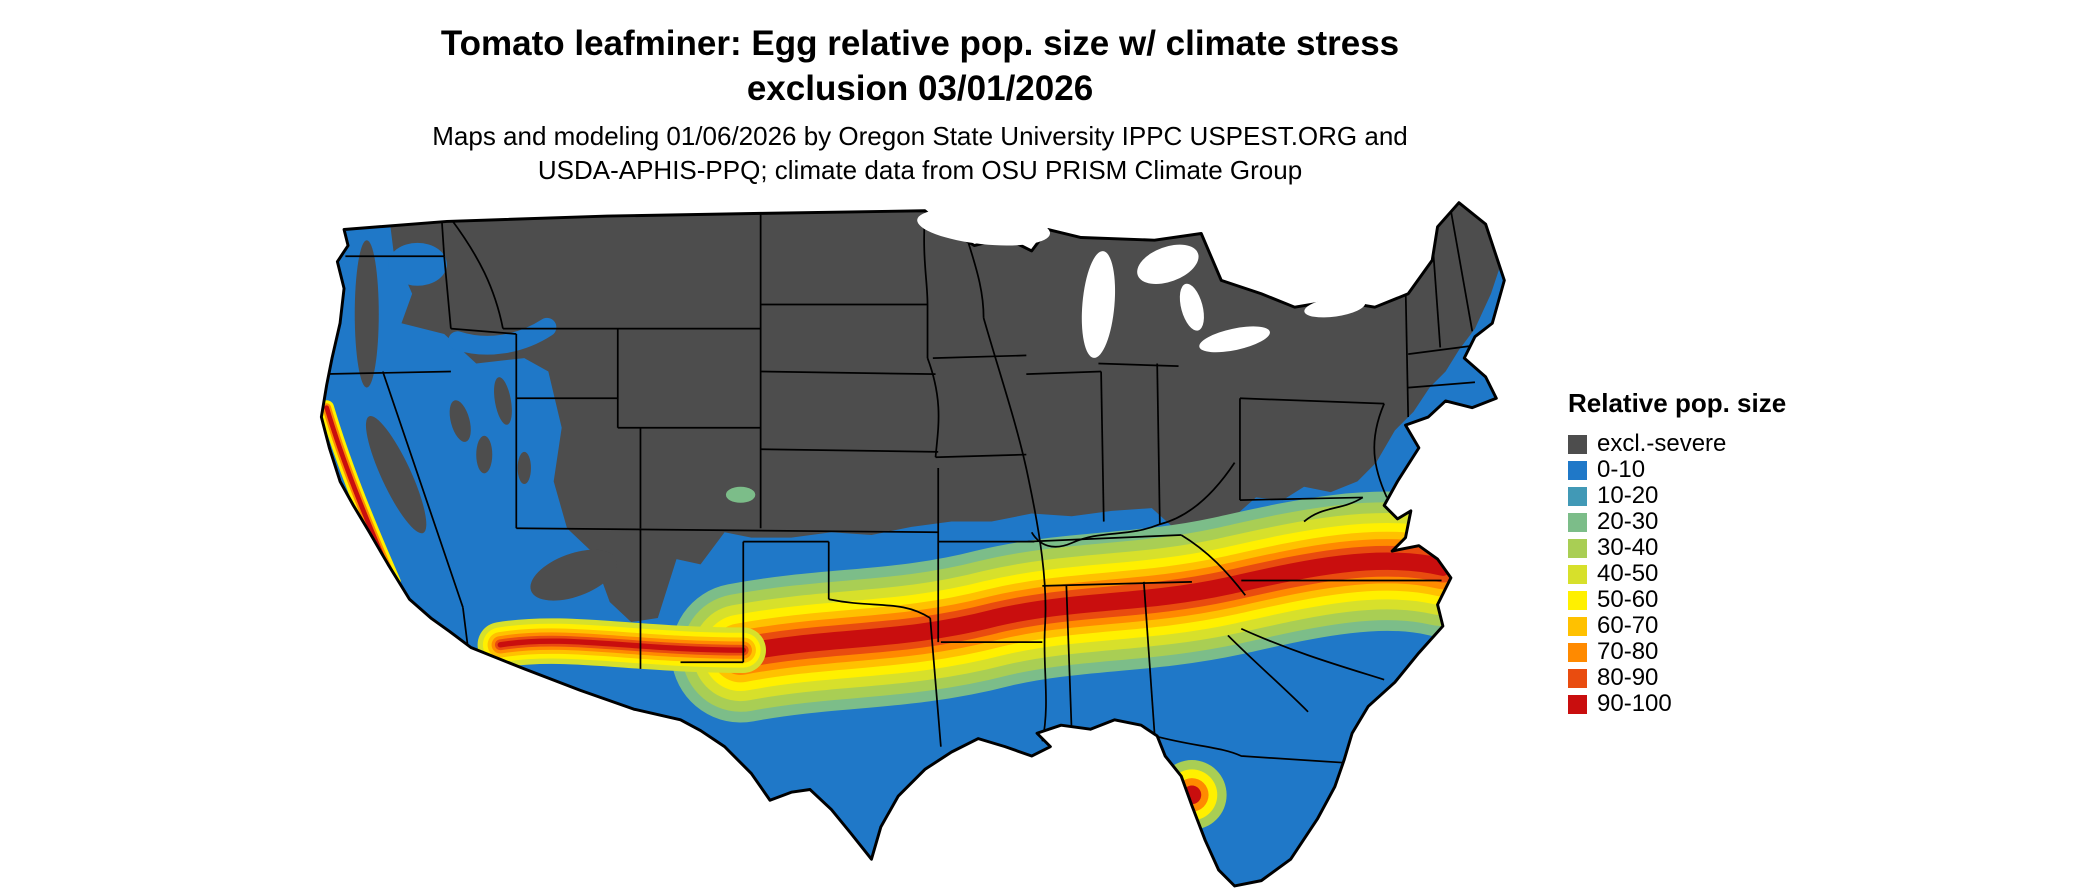  Describe the element at coordinates (1634, 703) in the screenshot. I see `legend-item-label: 90-100` at that location.